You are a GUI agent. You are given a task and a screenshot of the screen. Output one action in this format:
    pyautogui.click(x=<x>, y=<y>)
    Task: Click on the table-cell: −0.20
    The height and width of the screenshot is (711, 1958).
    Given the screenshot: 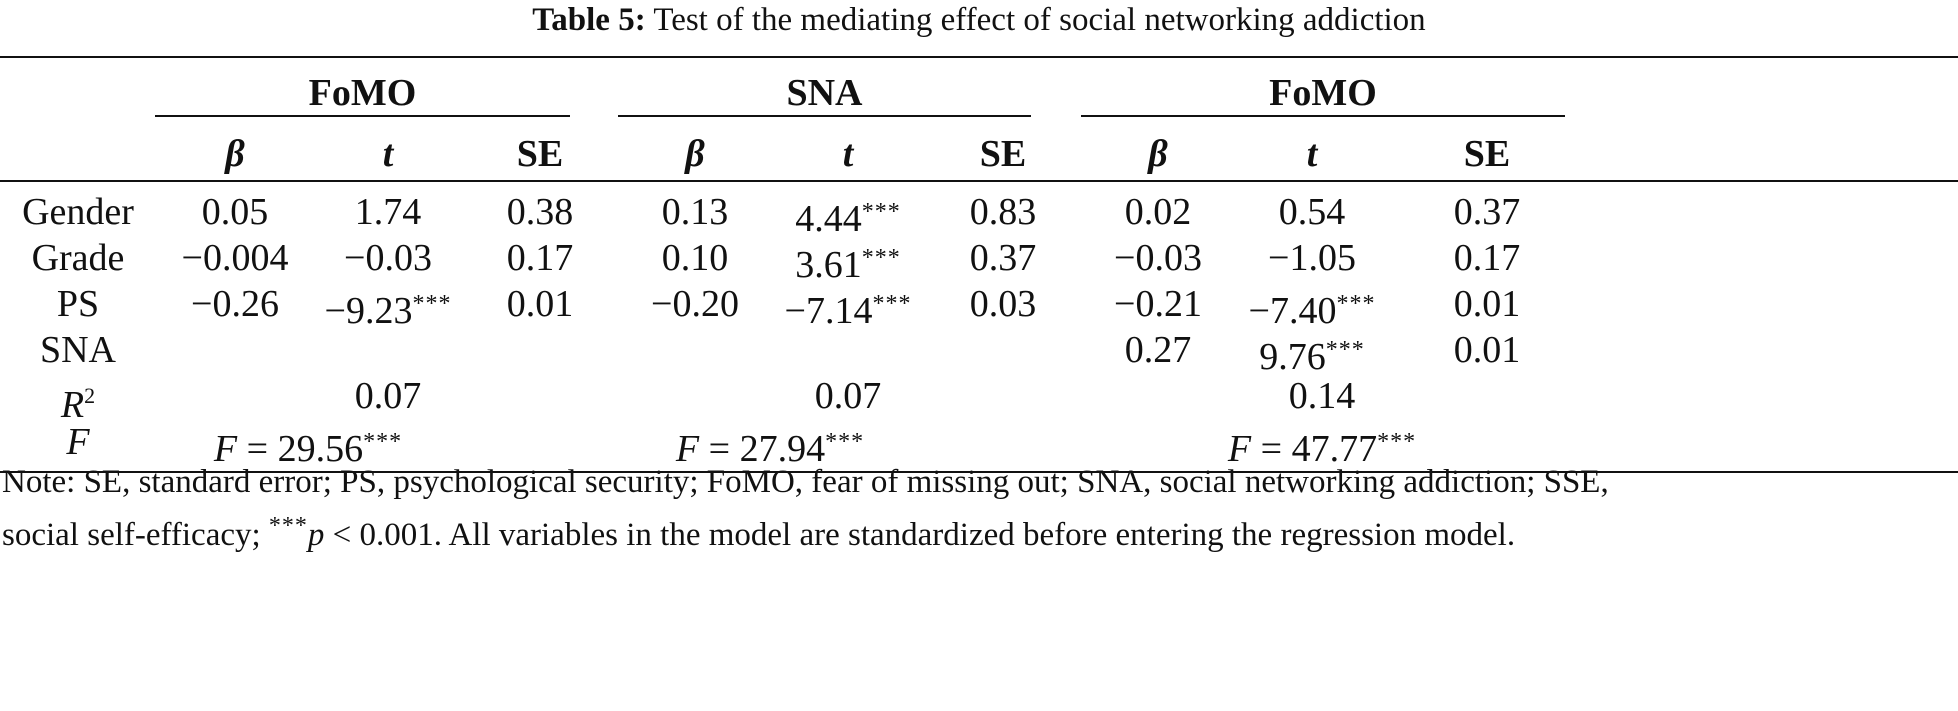 What is the action you would take?
    pyautogui.click(x=695, y=304)
    